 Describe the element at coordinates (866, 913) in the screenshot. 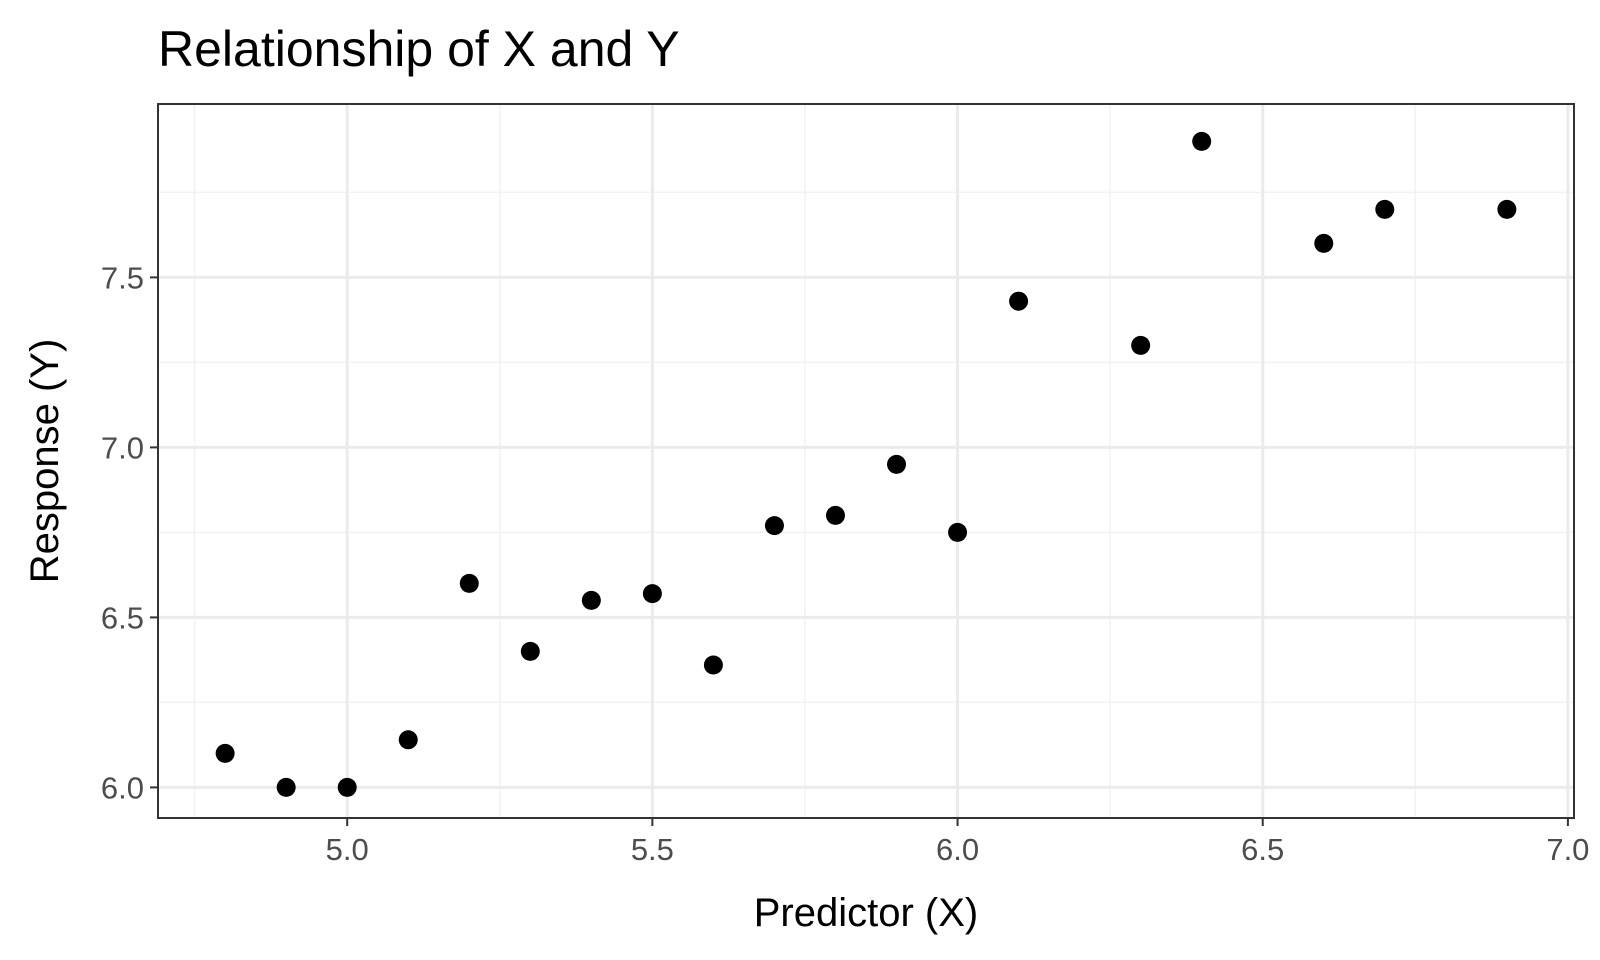

I see `x-axis-label: Predictor (X)` at that location.